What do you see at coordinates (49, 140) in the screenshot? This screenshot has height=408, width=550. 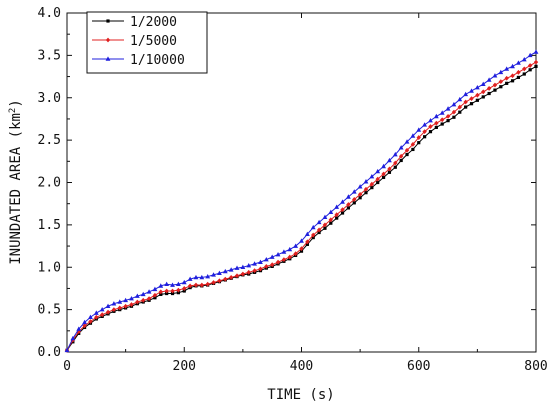 I see `y-tick-label: 2.5` at bounding box center [49, 140].